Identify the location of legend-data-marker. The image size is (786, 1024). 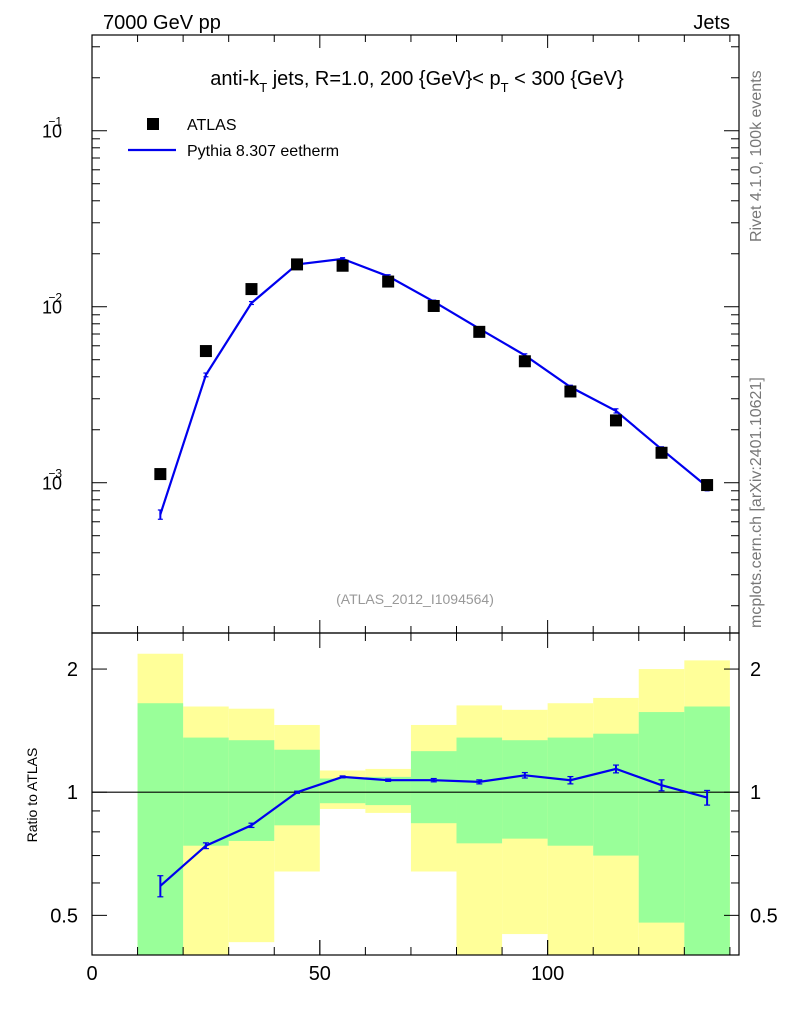
(153, 124).